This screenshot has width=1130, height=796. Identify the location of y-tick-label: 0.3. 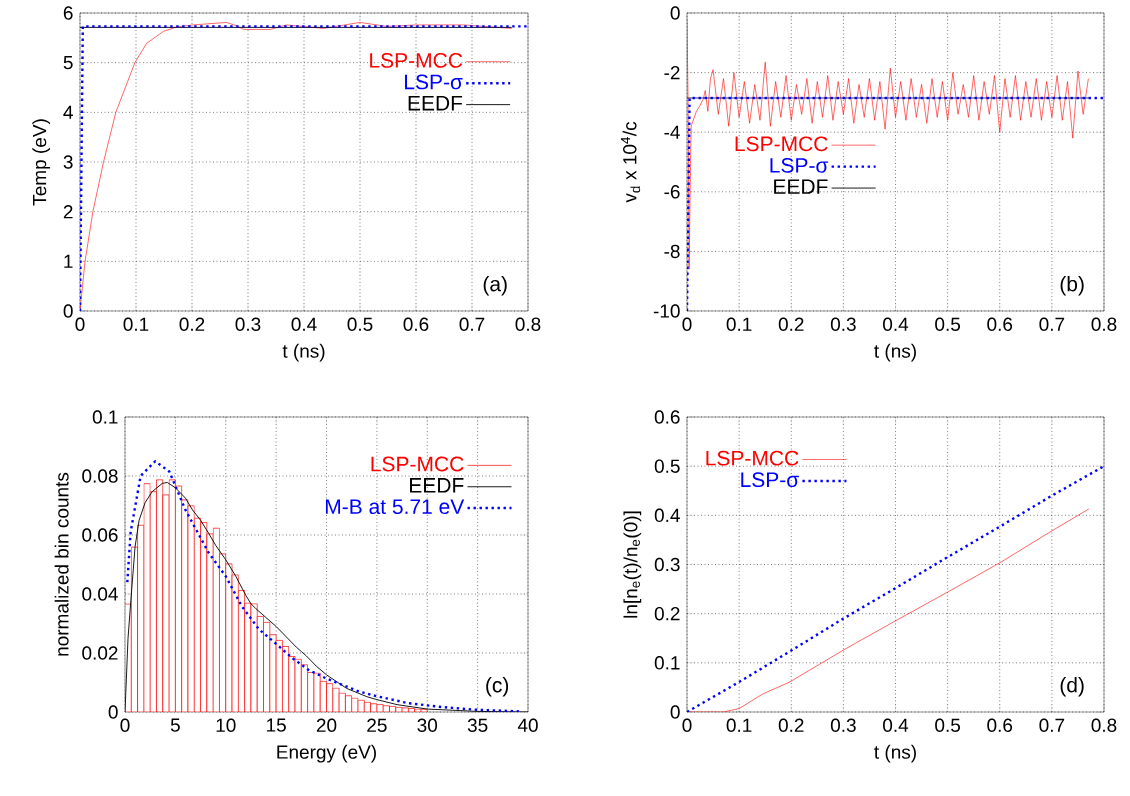
(667, 564).